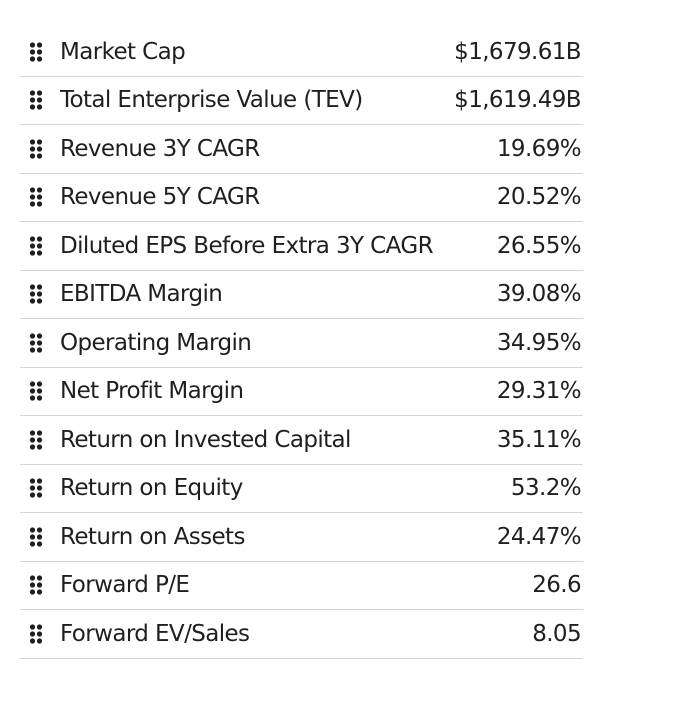 The image size is (678, 712). What do you see at coordinates (247, 245) in the screenshot?
I see `metric-label: Diluted EPS Before Extra 3Y CAGR` at bounding box center [247, 245].